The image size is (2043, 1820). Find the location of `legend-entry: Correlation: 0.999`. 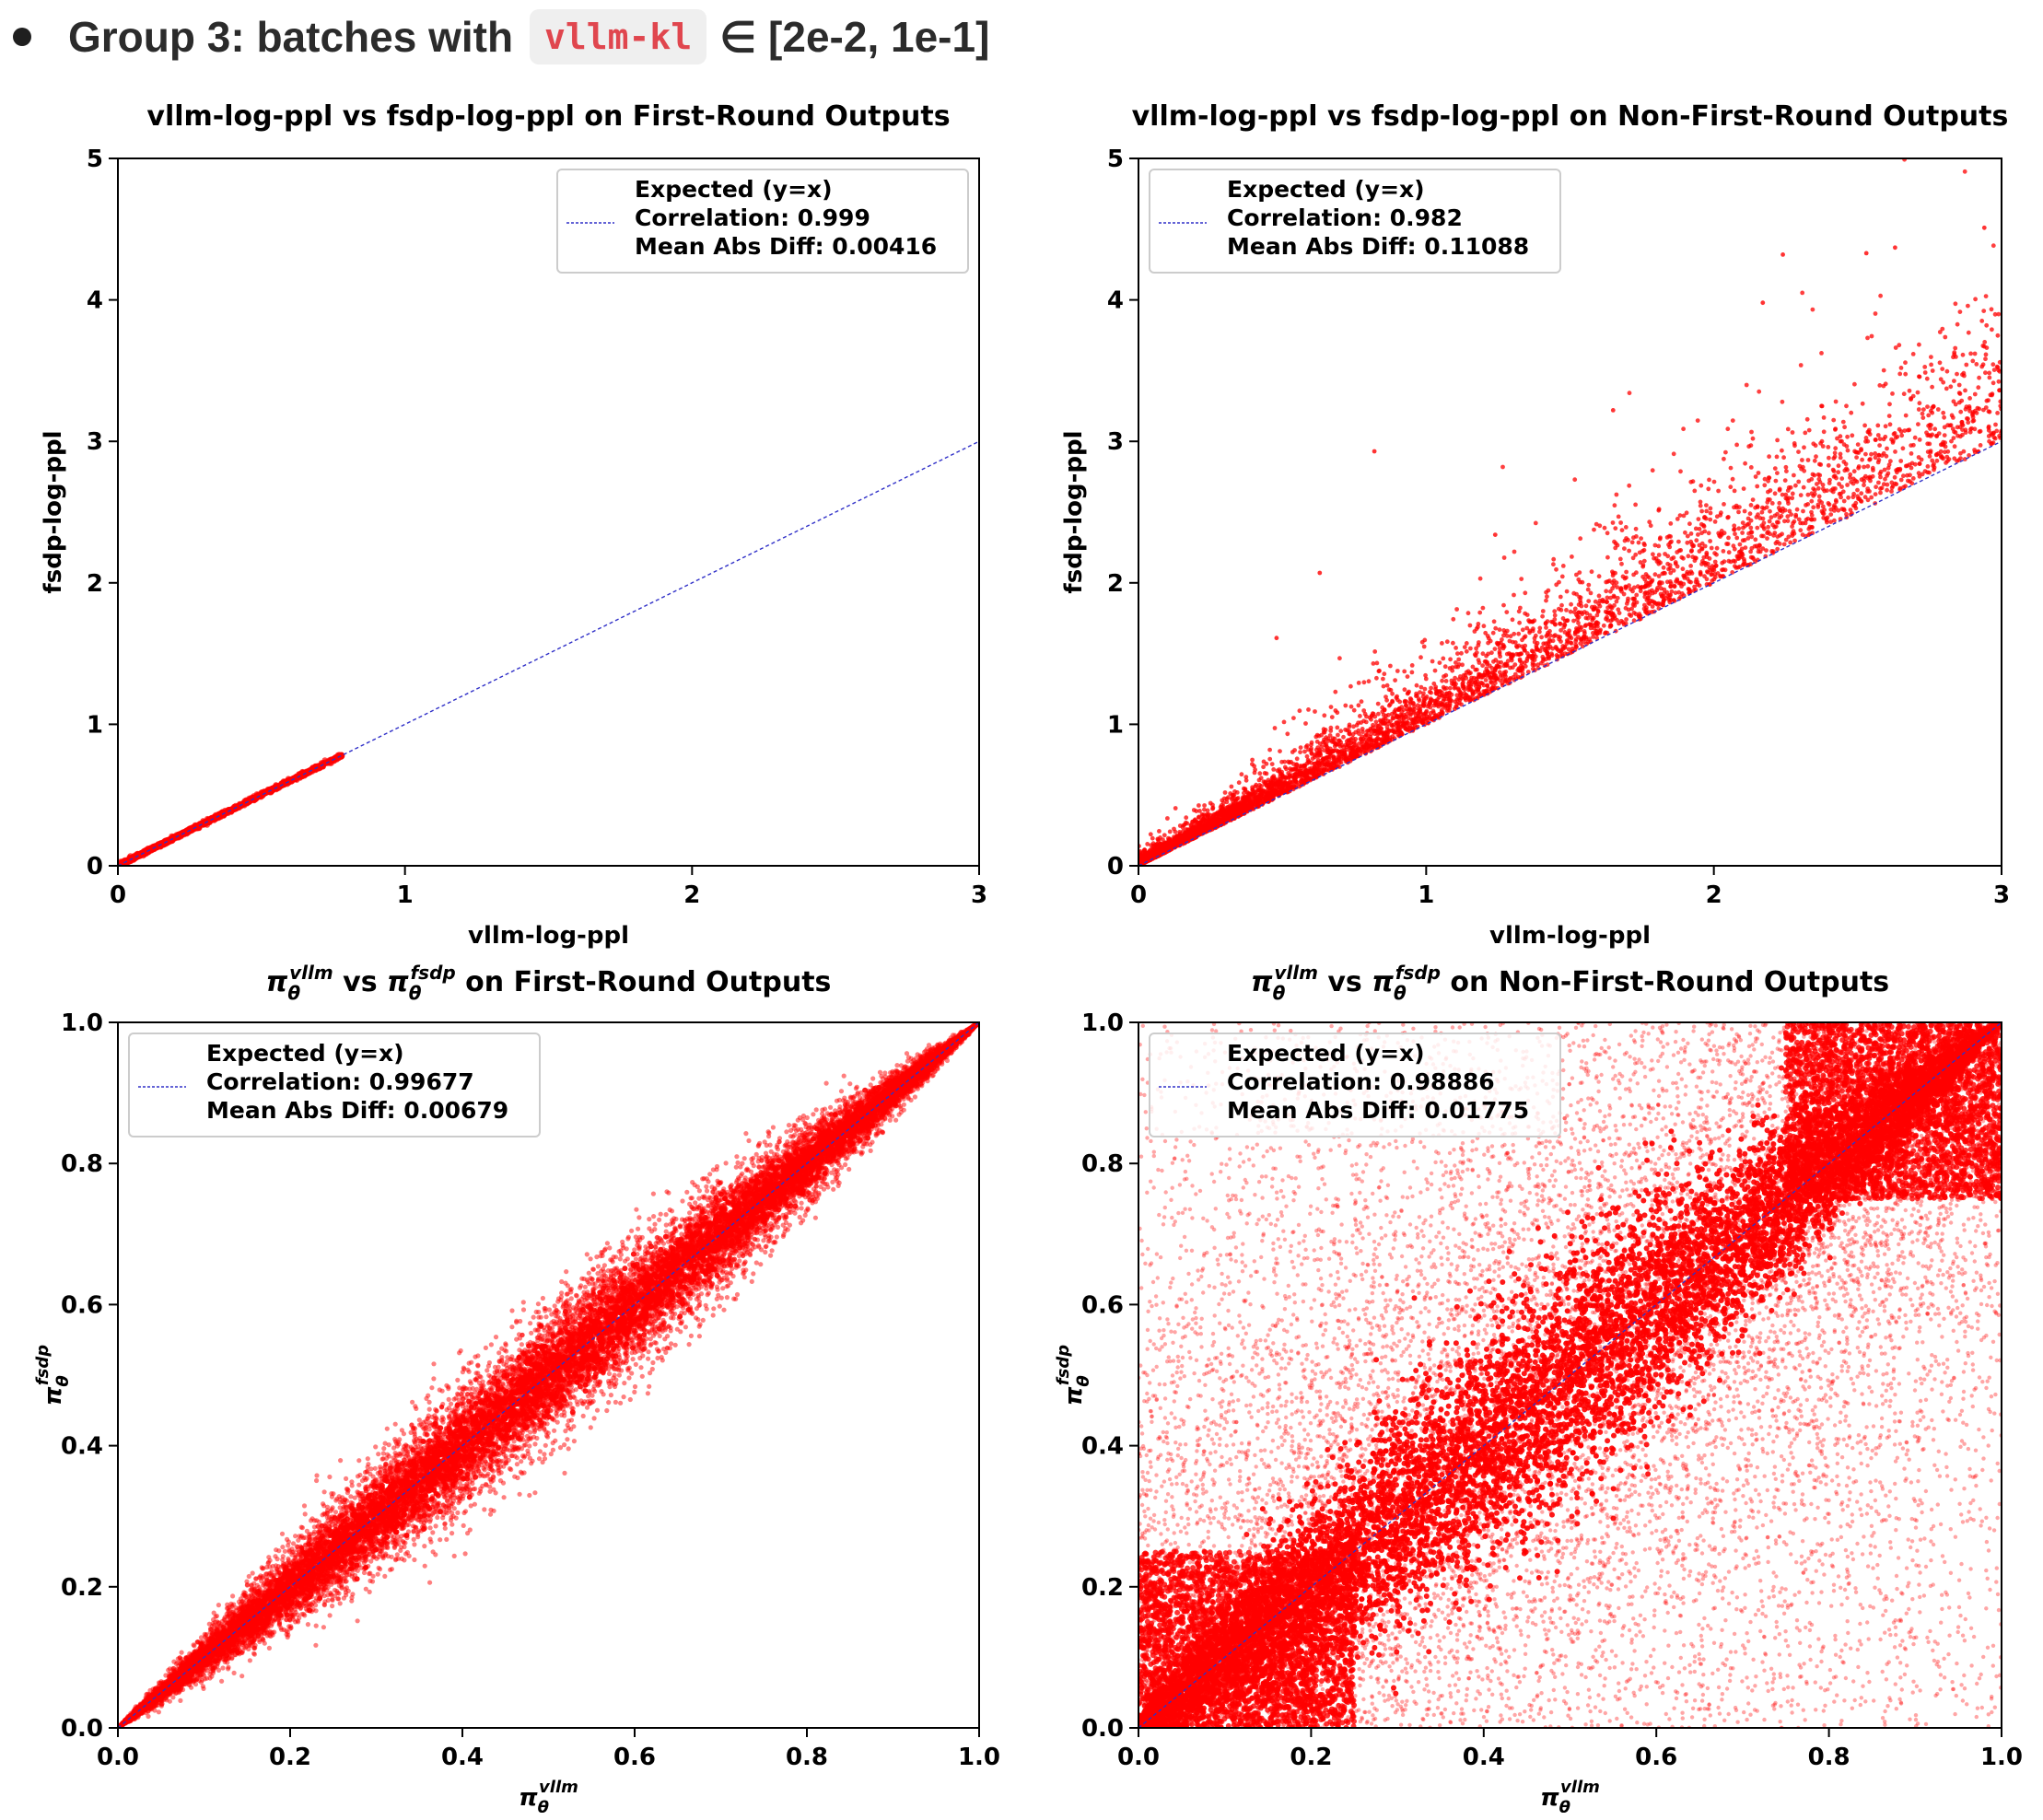

legend-entry: Correlation: 0.999 is located at coordinates (752, 217).